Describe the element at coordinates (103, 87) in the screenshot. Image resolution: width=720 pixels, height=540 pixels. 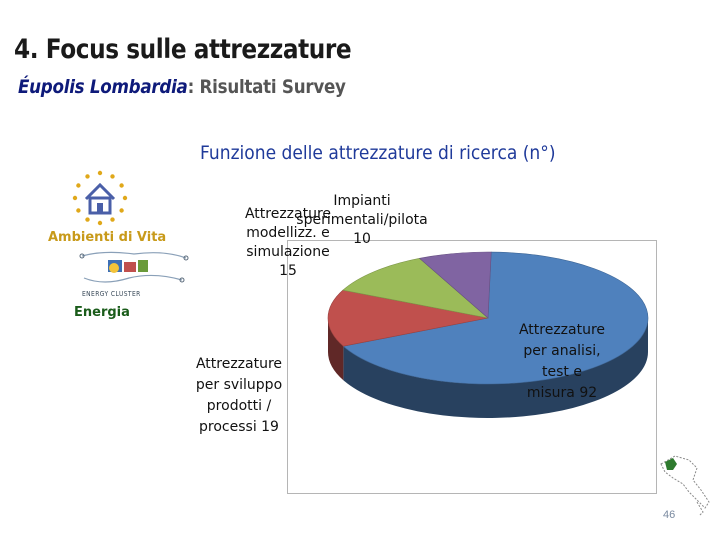
I see `subtitle-brand: Éupolis Lombardia` at that location.